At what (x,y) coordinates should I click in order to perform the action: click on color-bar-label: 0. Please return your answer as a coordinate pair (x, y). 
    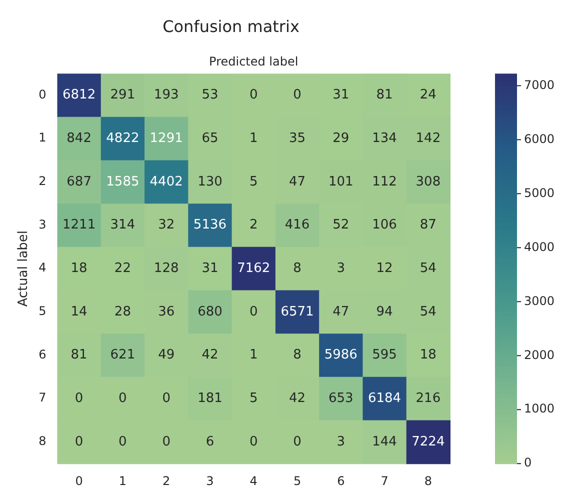
    Looking at the image, I should click on (528, 463).